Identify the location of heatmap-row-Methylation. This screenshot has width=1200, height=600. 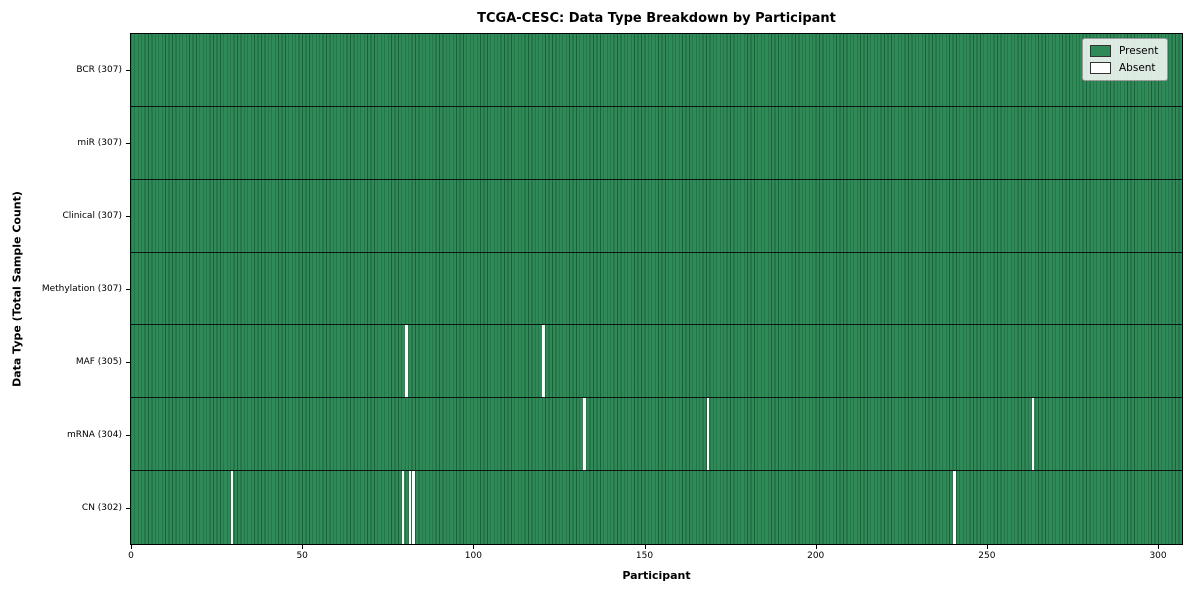
(656, 289).